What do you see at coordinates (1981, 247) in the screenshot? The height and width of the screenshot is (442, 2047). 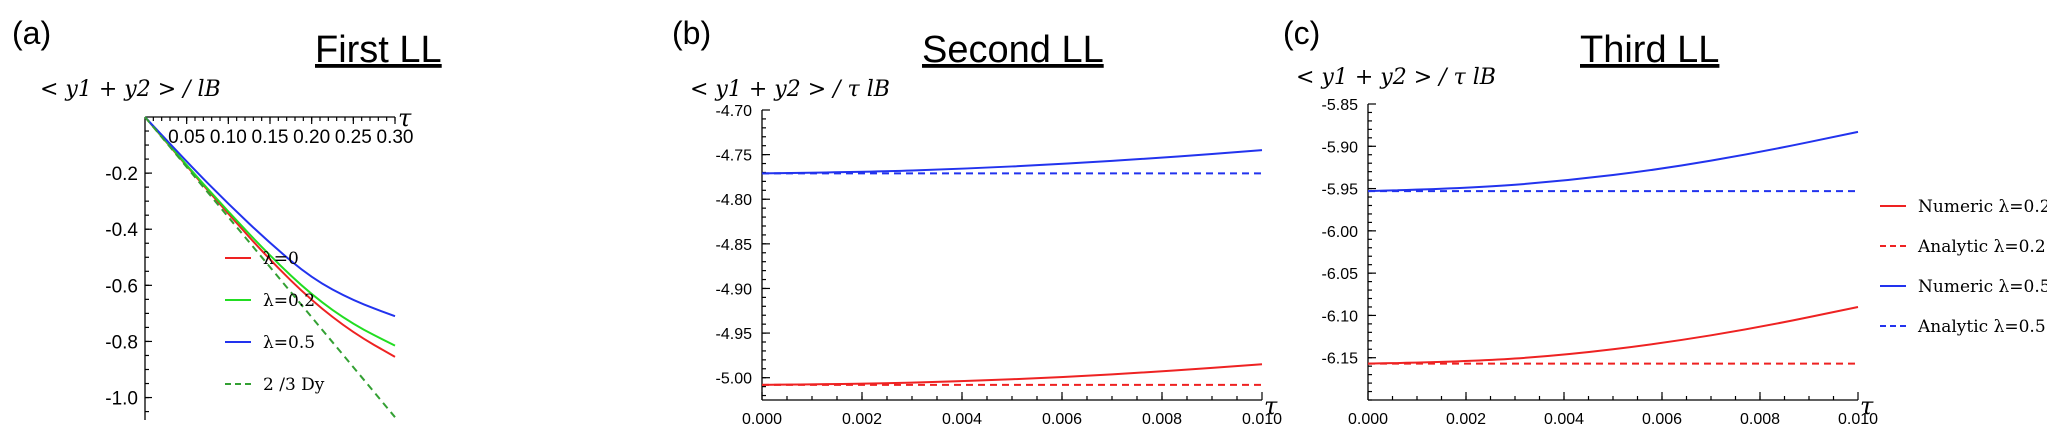 I see `legend-label: Analytic λ=0.2` at bounding box center [1981, 247].